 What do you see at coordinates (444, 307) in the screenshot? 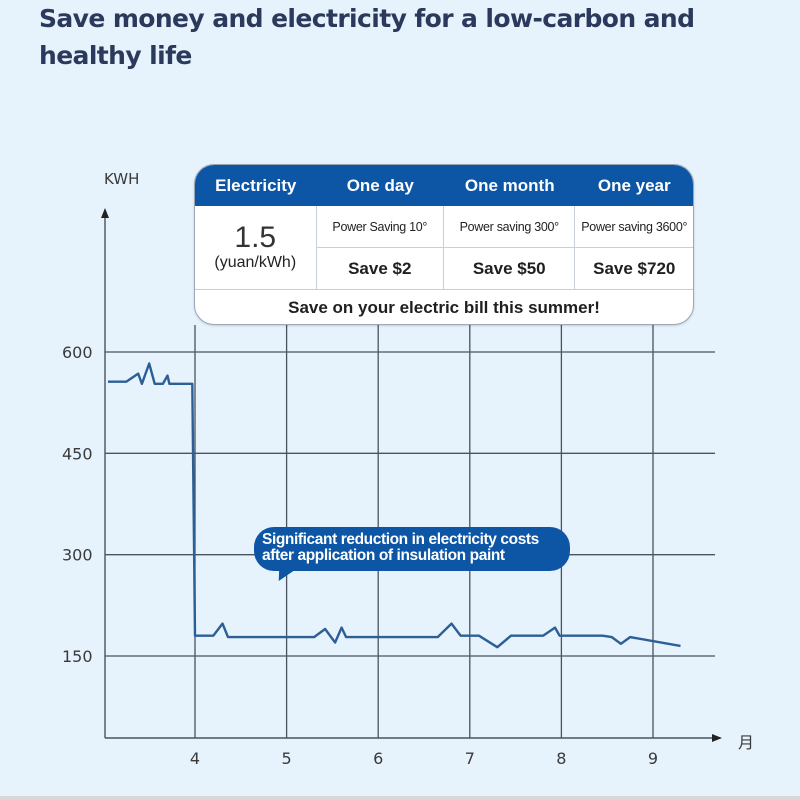
I see `savings-table-footer: Save on your electric bill this summer!` at bounding box center [444, 307].